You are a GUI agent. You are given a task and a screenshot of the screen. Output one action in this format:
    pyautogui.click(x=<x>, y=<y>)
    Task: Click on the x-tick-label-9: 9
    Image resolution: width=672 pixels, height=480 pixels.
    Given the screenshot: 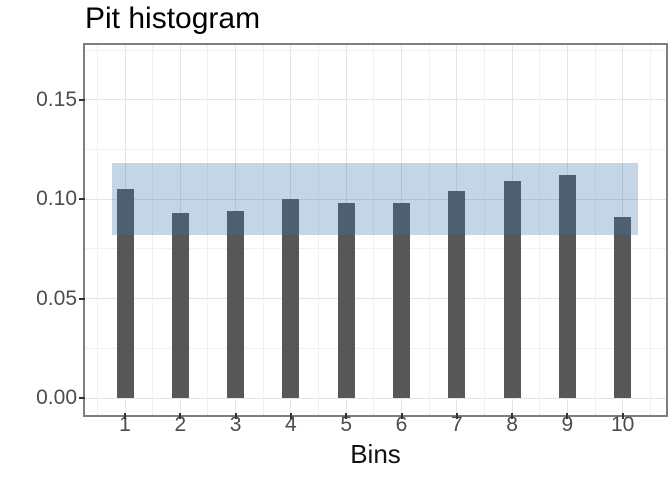 What is the action you would take?
    pyautogui.click(x=567, y=424)
    